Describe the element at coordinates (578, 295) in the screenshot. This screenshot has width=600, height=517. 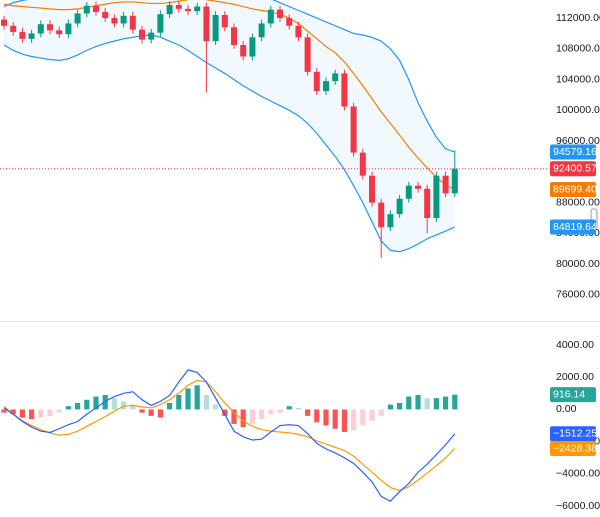
I see `y-tick-label: 76000.00` at that location.